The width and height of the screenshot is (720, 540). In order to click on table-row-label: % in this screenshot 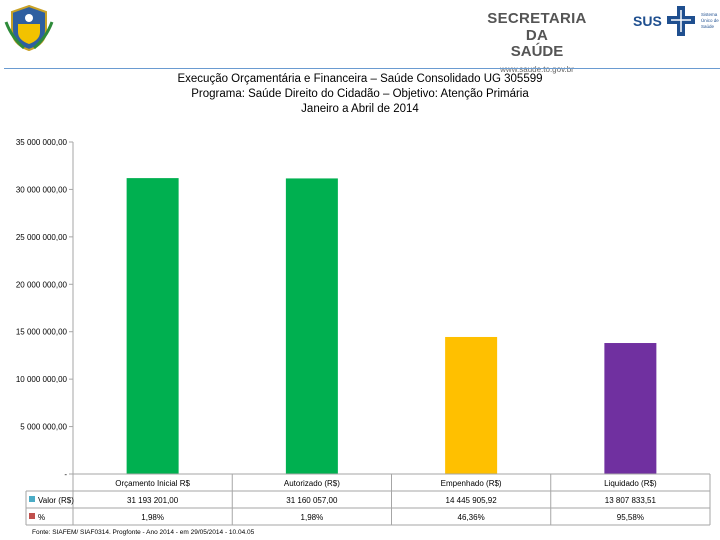, I will do `click(41, 517)`.